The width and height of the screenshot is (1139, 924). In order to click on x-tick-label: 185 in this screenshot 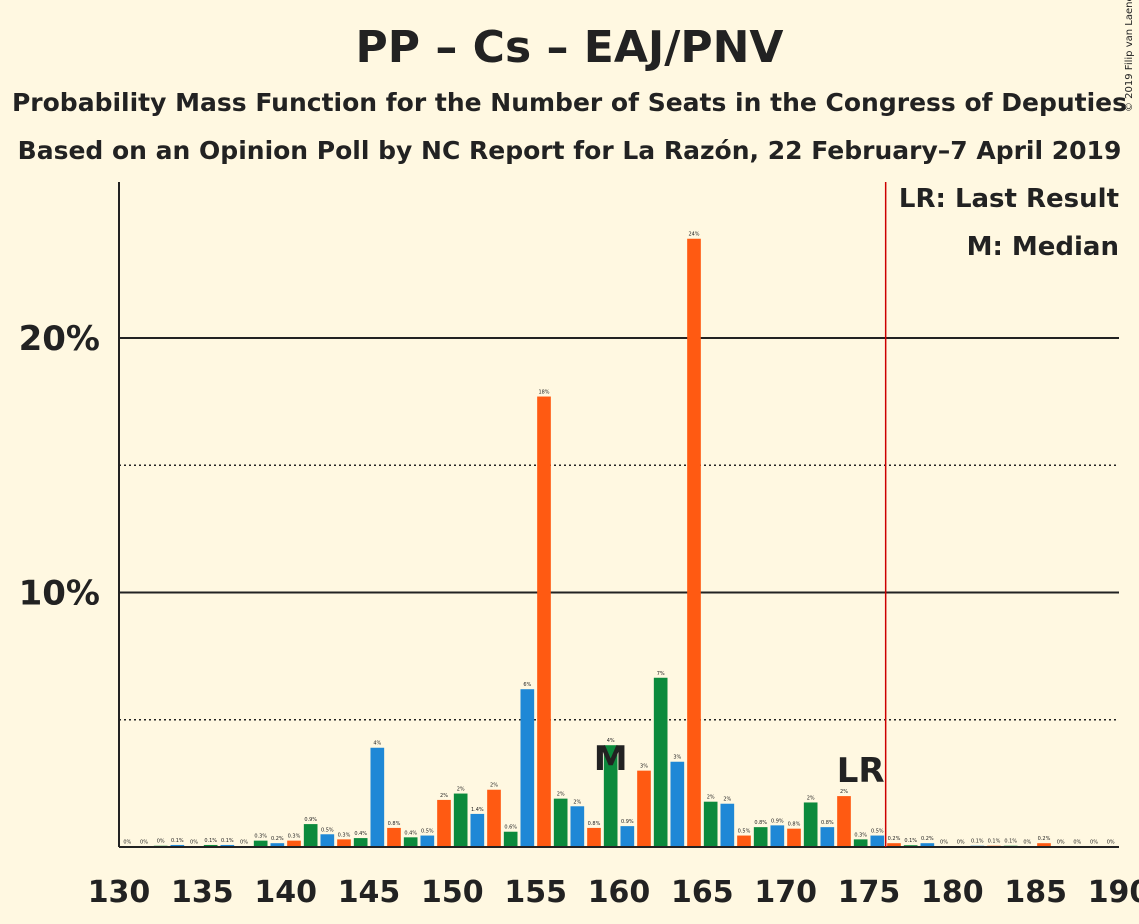, I will do `click(1035, 892)`.